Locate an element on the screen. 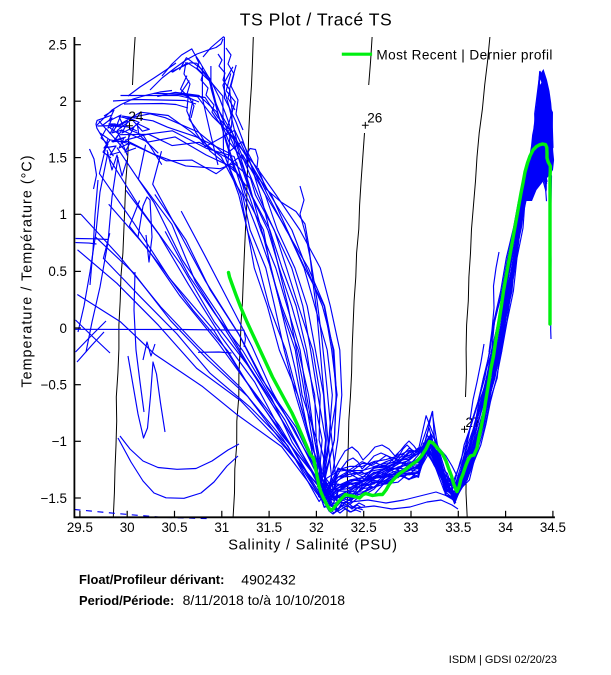 Image resolution: width=611 pixels, height=675 pixels. svg-text: 2 is located at coordinates (63, 101).